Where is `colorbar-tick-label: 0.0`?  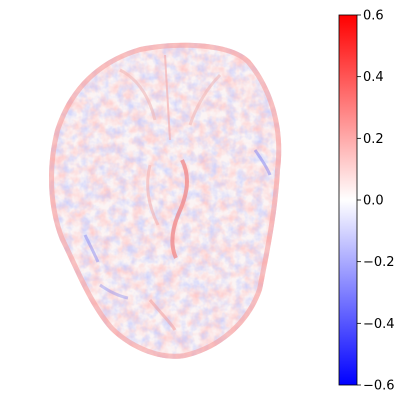 colorbar-tick-label: 0.0 is located at coordinates (373, 201).